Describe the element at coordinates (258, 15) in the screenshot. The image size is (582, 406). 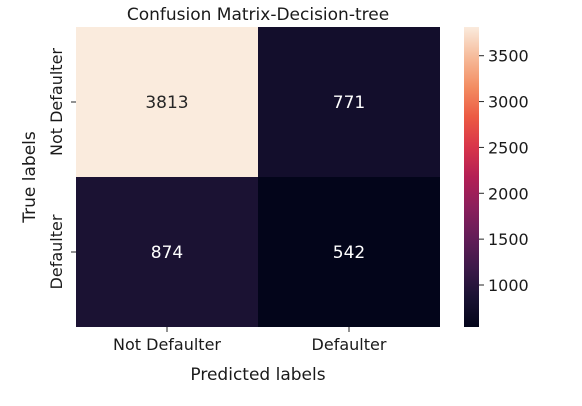
I see `chart-title: Confusion Matrix-Decision-tree` at that location.